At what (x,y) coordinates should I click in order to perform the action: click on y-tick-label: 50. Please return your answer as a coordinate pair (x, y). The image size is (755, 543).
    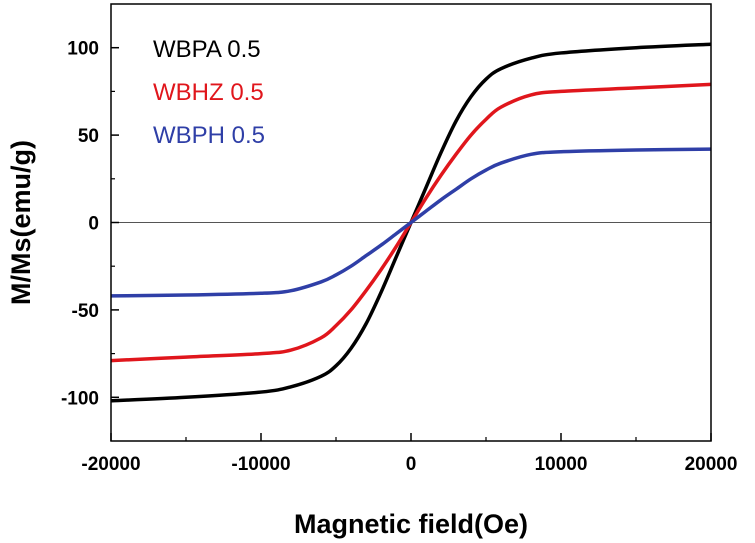
    Looking at the image, I should click on (88, 136).